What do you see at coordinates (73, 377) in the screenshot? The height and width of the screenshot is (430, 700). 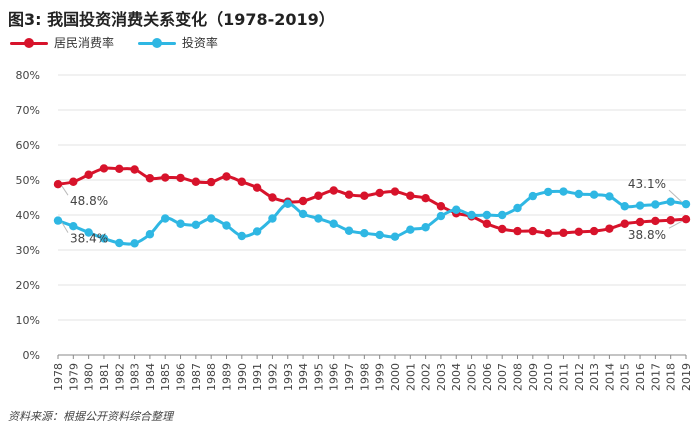 I see `x-tick-label: 1979` at bounding box center [73, 377].